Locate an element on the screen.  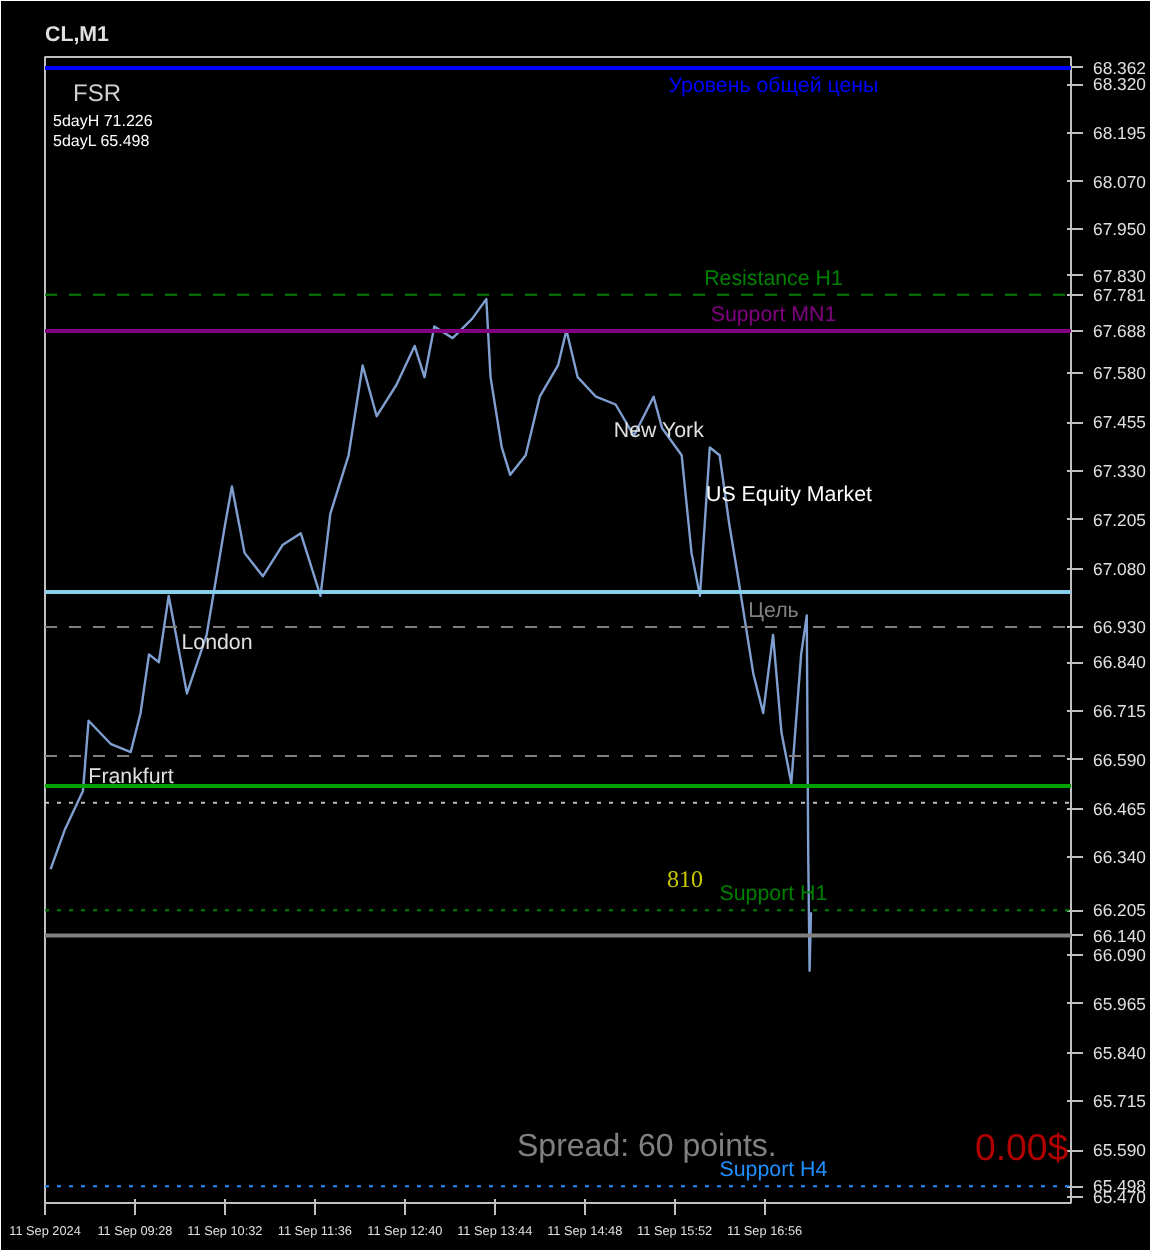
y-tick-label: 67.205 is located at coordinates (1120, 519).